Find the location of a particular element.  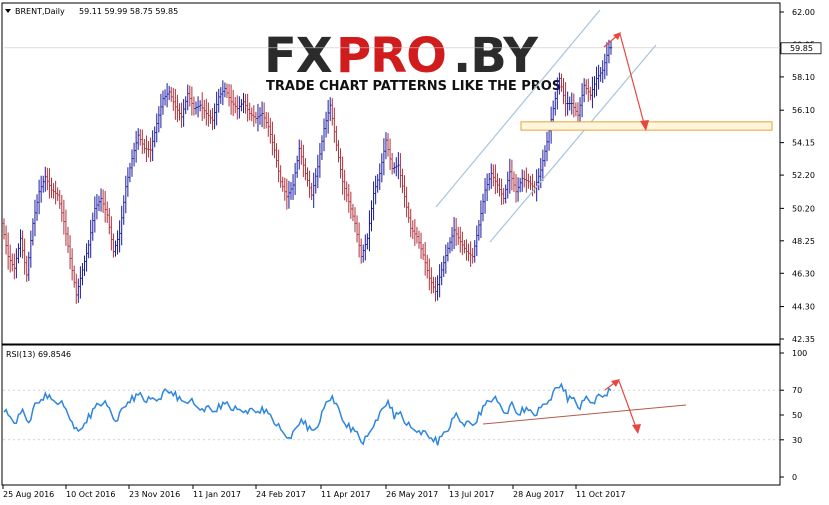

logo-by: .BY is located at coordinates (496, 56).